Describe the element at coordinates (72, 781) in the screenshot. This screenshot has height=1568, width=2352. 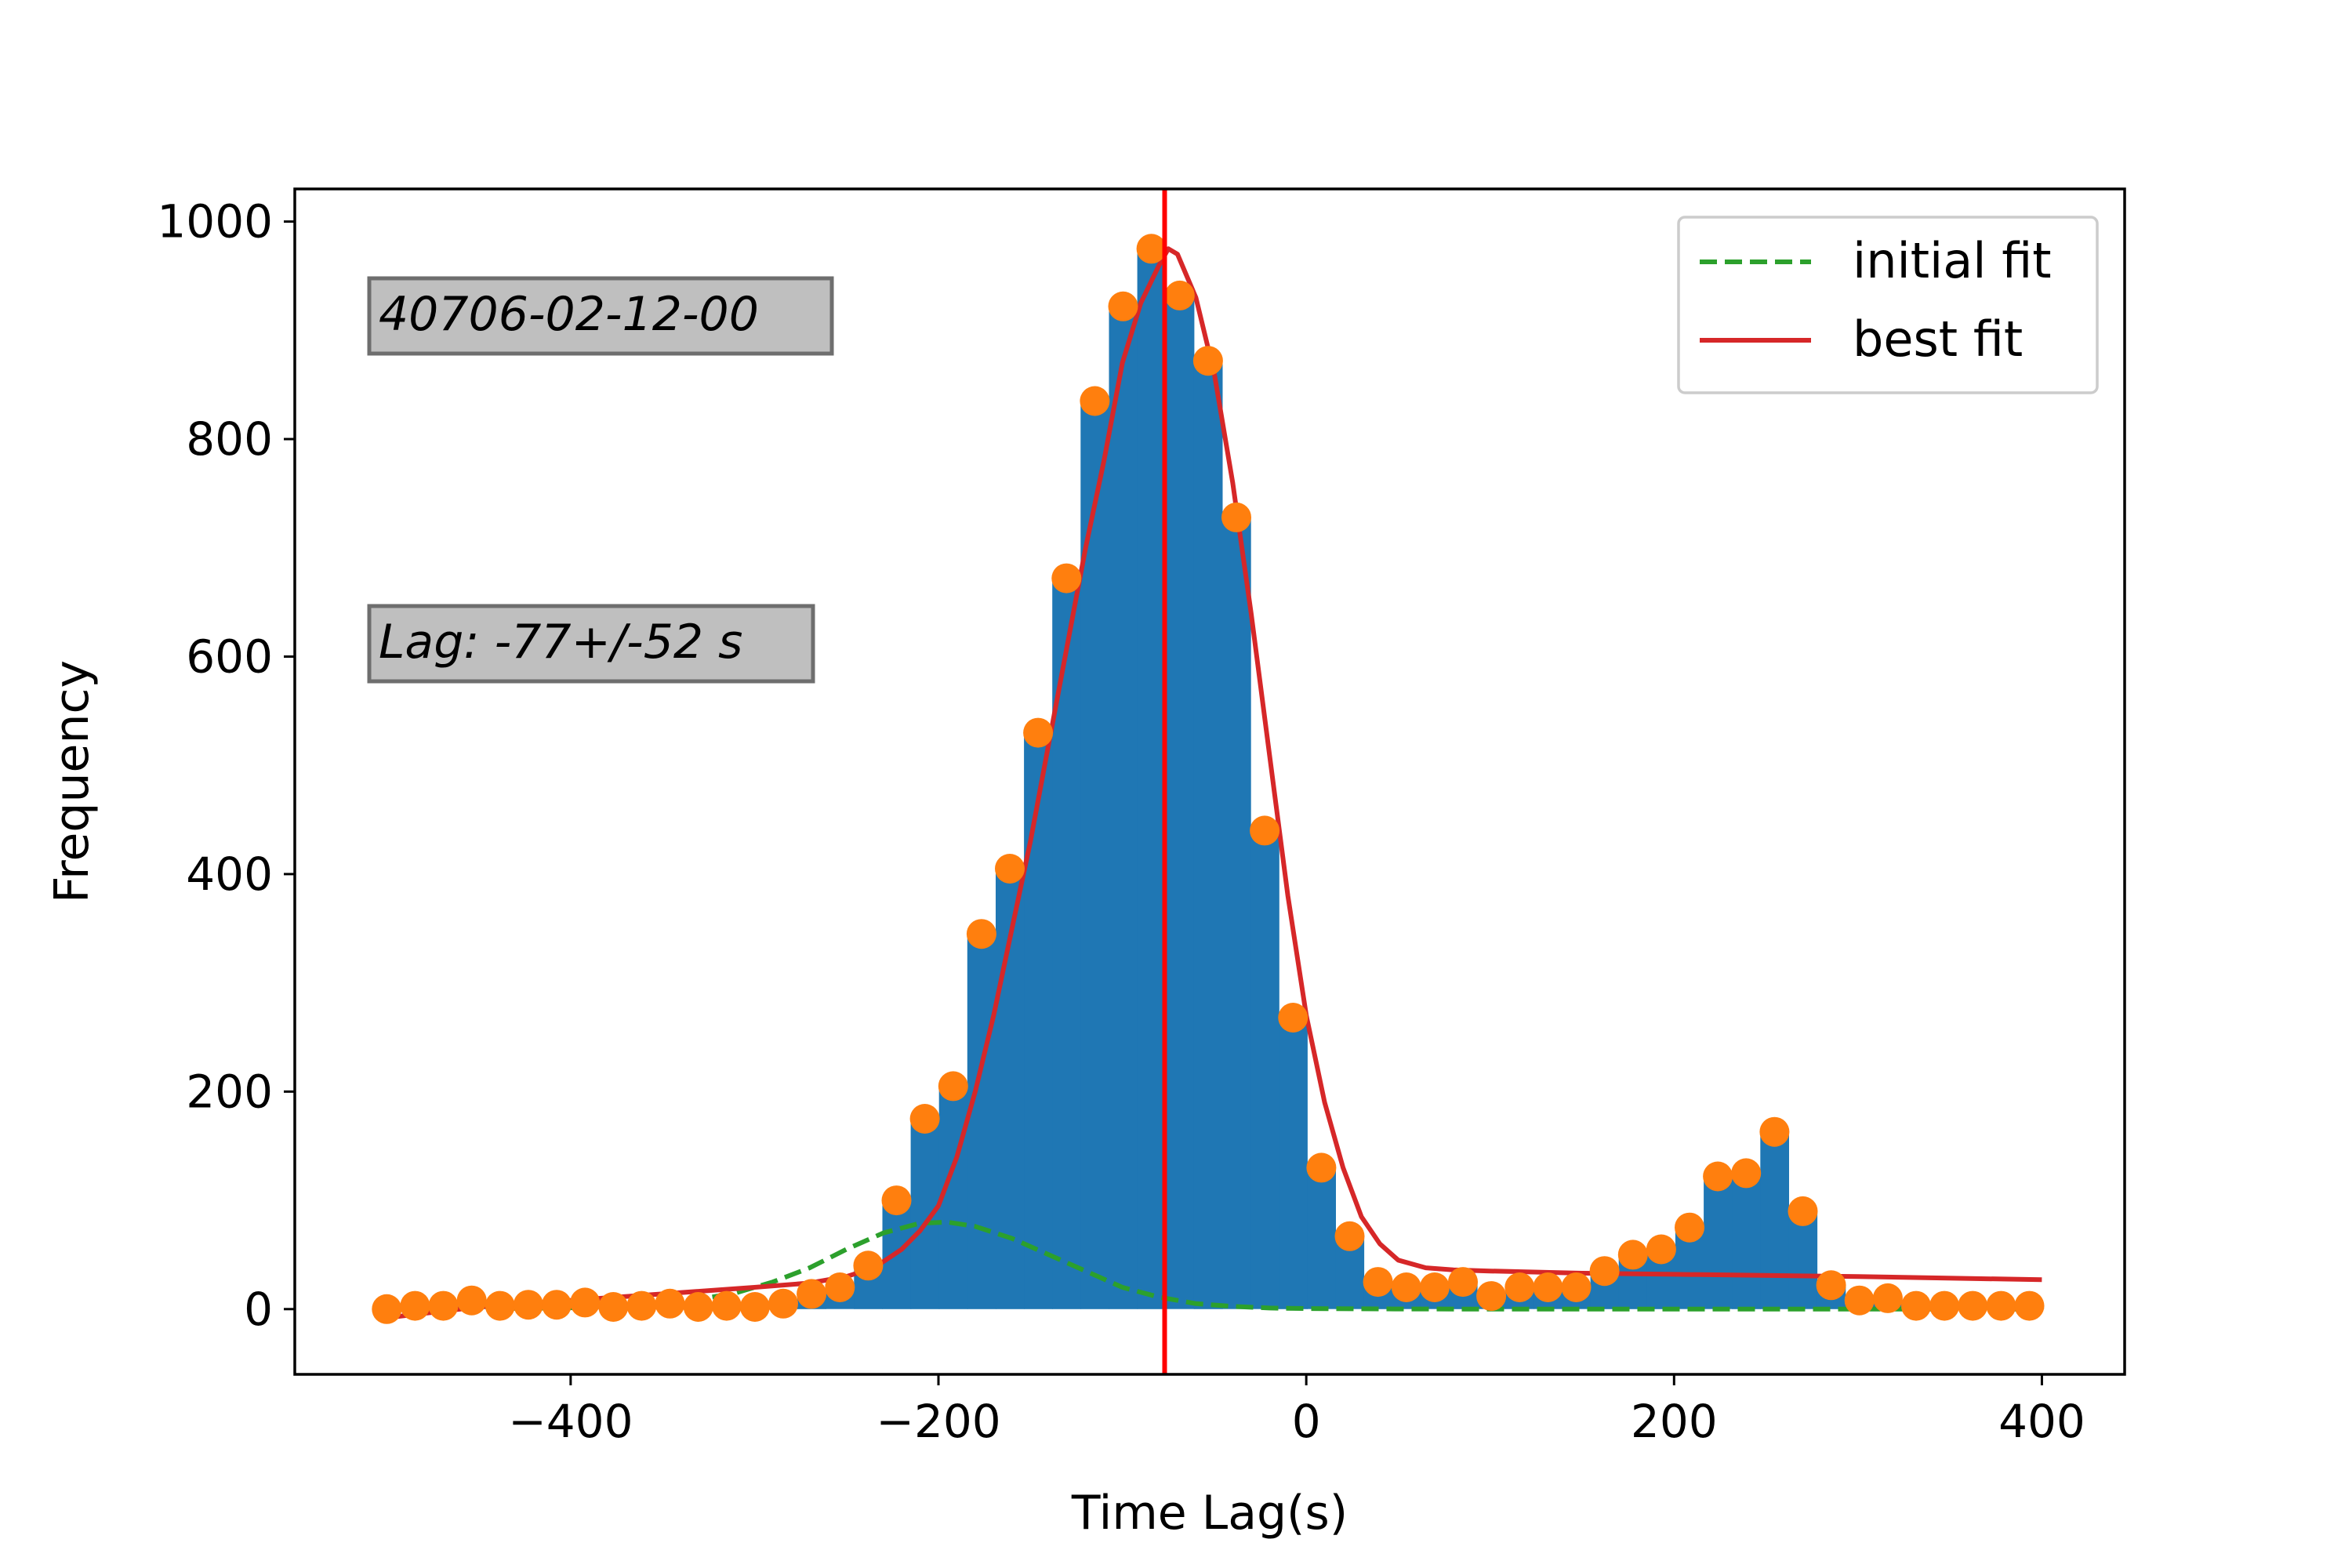
I see `y-axis-label: Frequency` at that location.